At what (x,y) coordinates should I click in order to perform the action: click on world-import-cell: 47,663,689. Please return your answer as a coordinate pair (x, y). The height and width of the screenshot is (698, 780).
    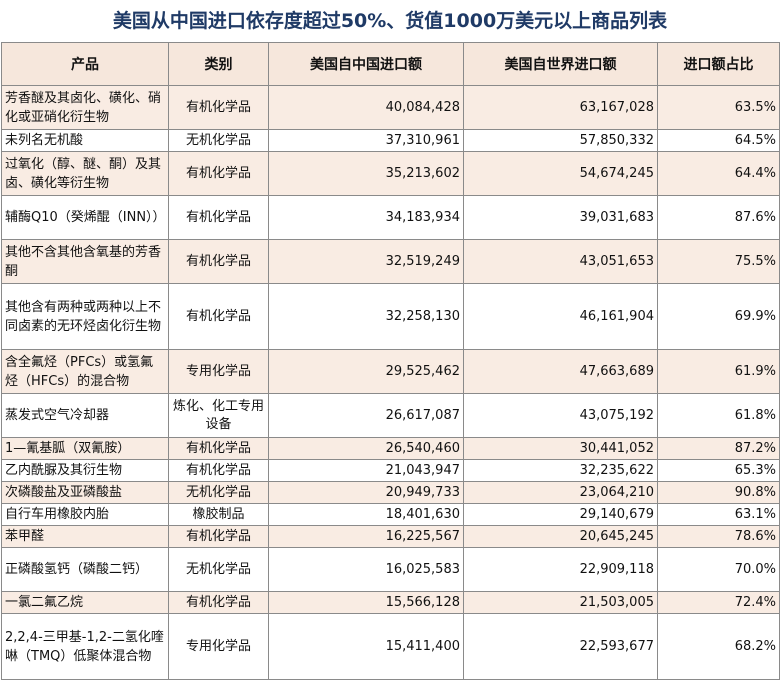
    Looking at the image, I should click on (560, 371).